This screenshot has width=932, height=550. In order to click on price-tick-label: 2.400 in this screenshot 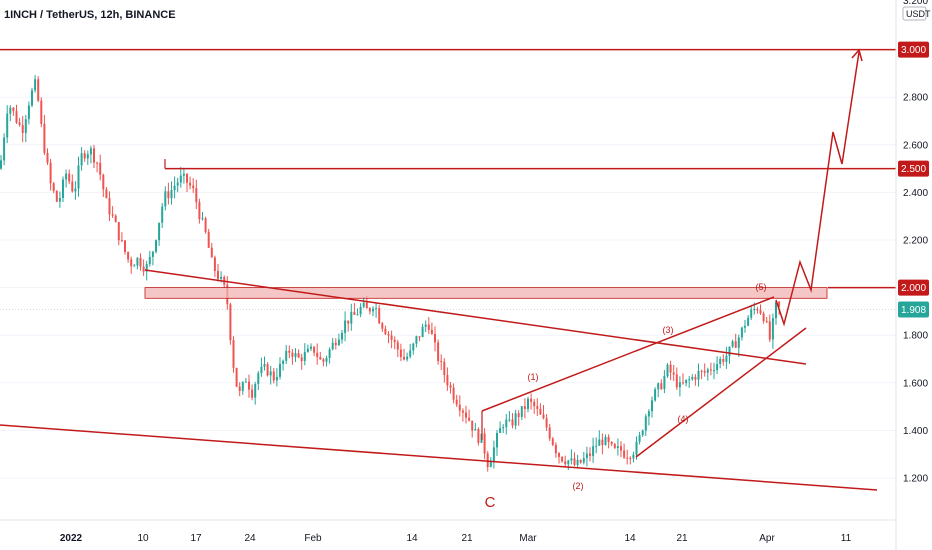, I will do `click(915, 193)`.